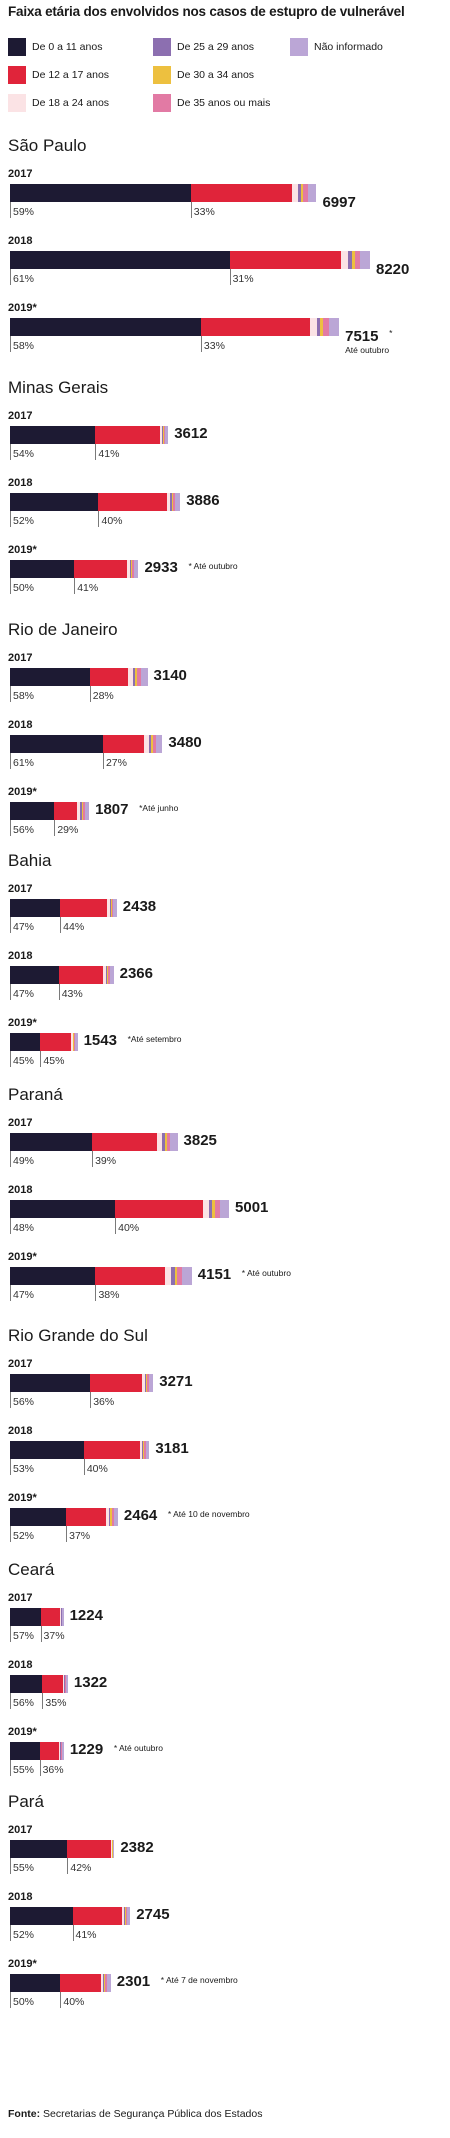  Describe the element at coordinates (24, 1703) in the screenshot. I see `pct-label-0-11: 56%` at that location.